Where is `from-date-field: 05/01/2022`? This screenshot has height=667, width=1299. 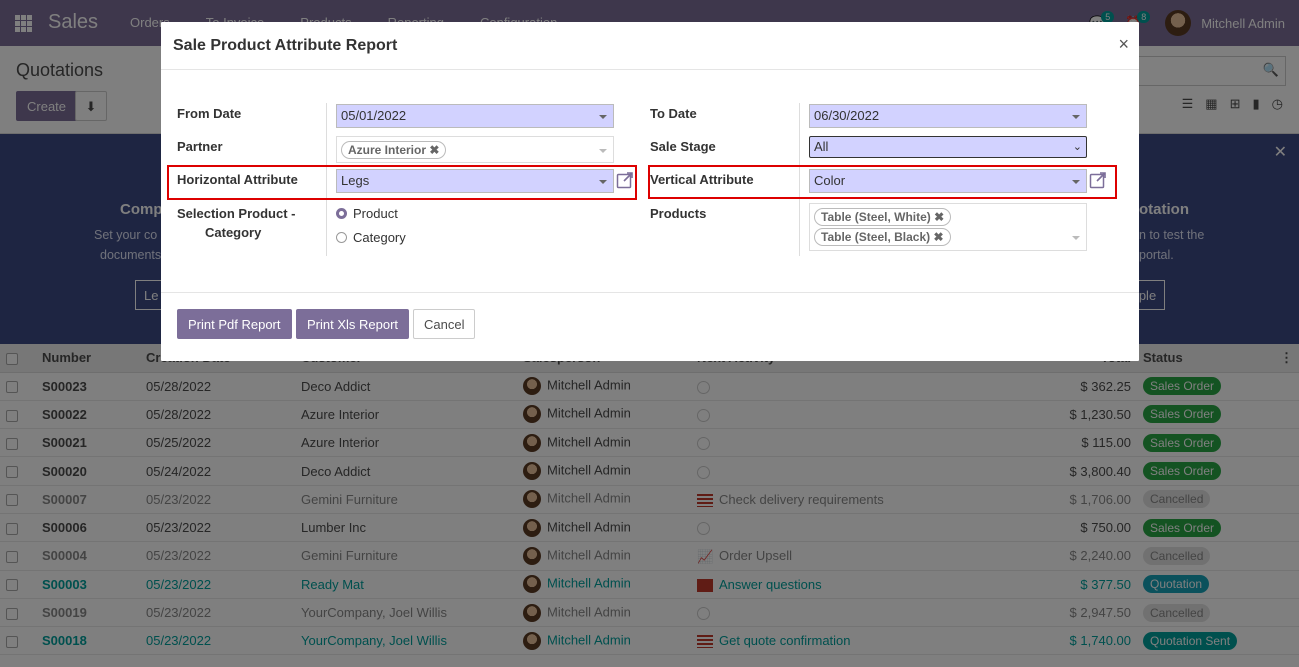
from-date-field: 05/01/2022 is located at coordinates (475, 116).